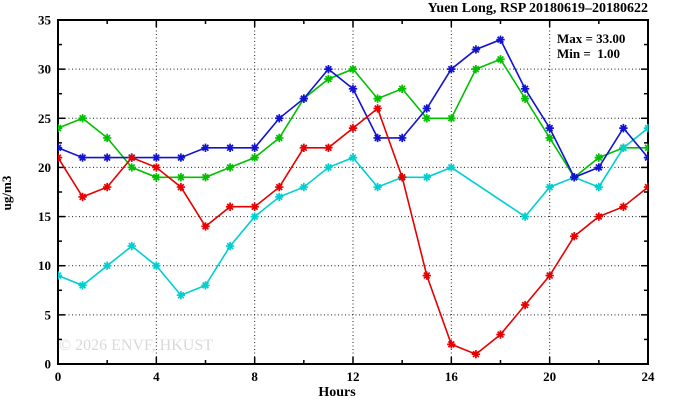  What do you see at coordinates (591, 46) in the screenshot?
I see `stats-box: Max = 33.00 Min = 1.00` at bounding box center [591, 46].